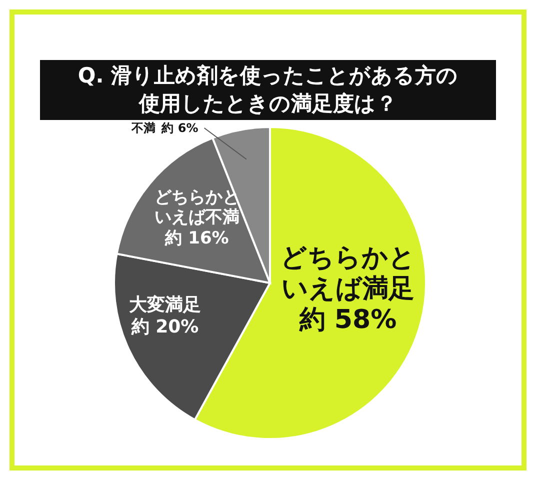  Describe the element at coordinates (179, 127) in the screenshot. I see `data-label: 約 6%` at that location.